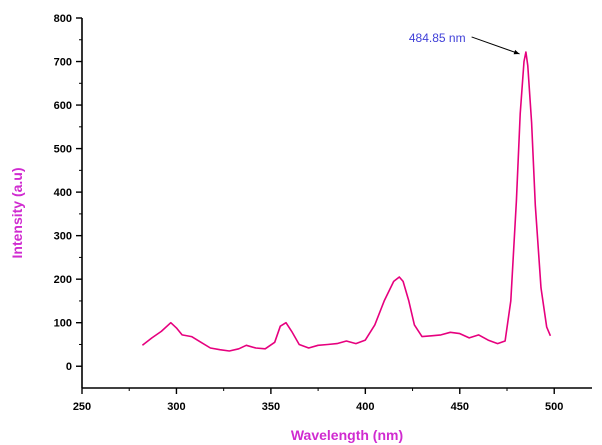  What do you see at coordinates (63, 193) in the screenshot?
I see `y-tick-label: 400` at bounding box center [63, 193].